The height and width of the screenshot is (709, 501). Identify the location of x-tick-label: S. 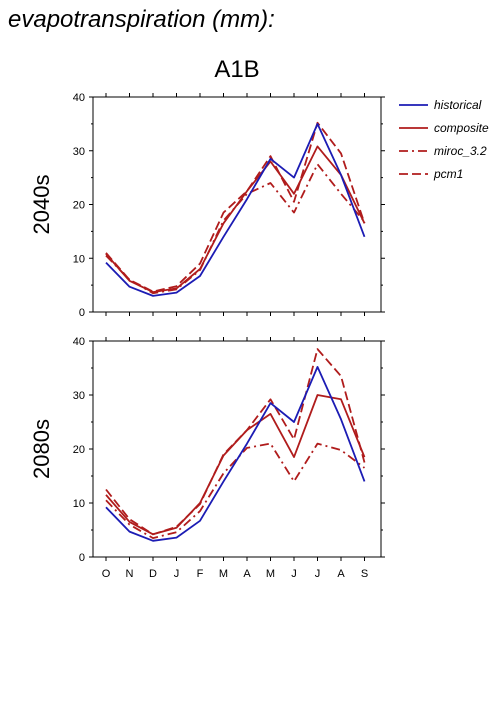
(364, 574).